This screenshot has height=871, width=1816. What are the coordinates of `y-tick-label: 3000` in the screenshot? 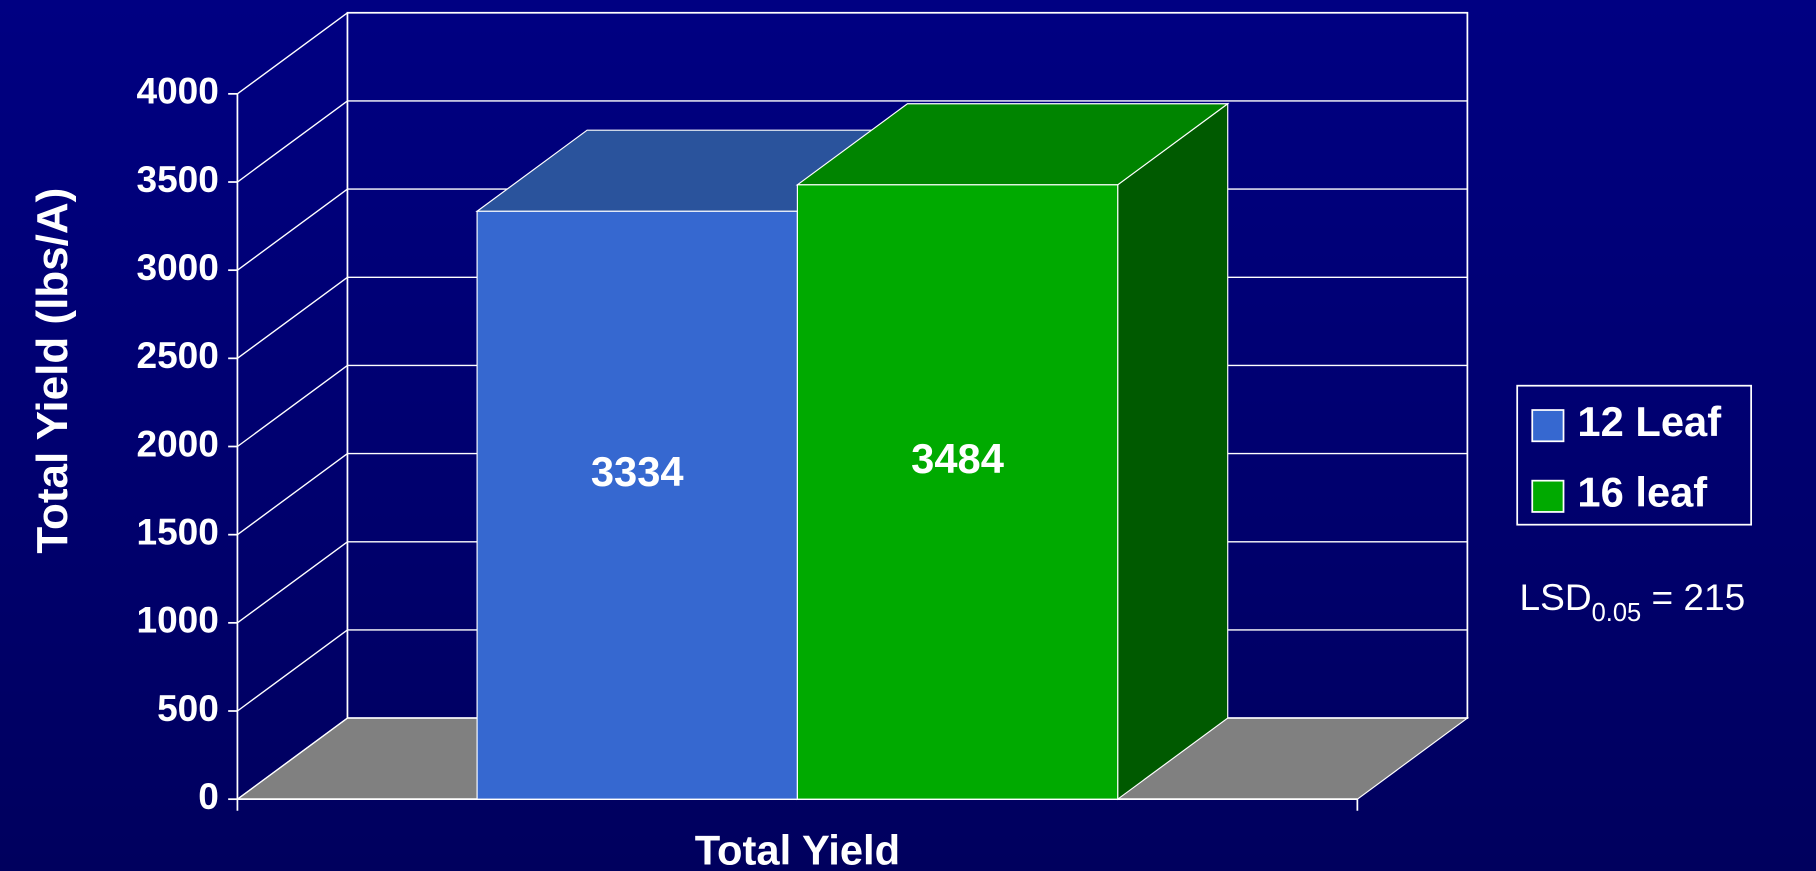 It's located at (177, 267).